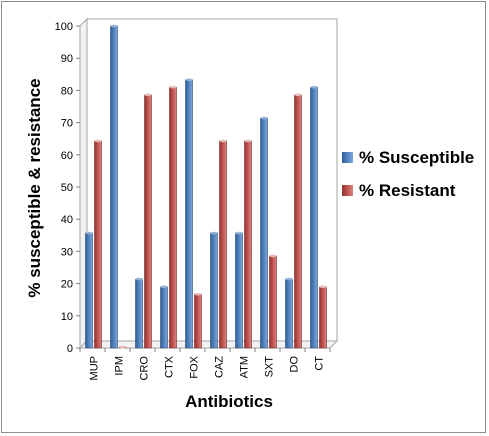  I want to click on x-tick-label: DO, so click(295, 364).